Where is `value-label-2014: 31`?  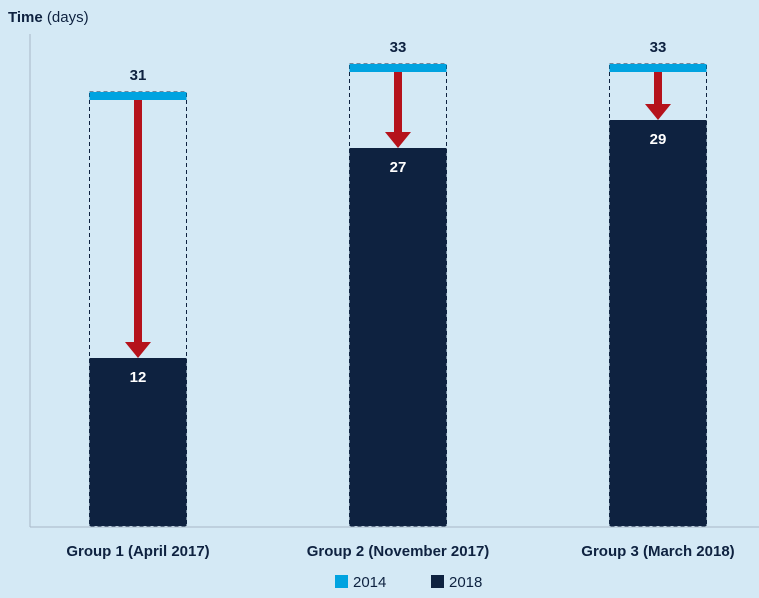
value-label-2014: 31 is located at coordinates (138, 75).